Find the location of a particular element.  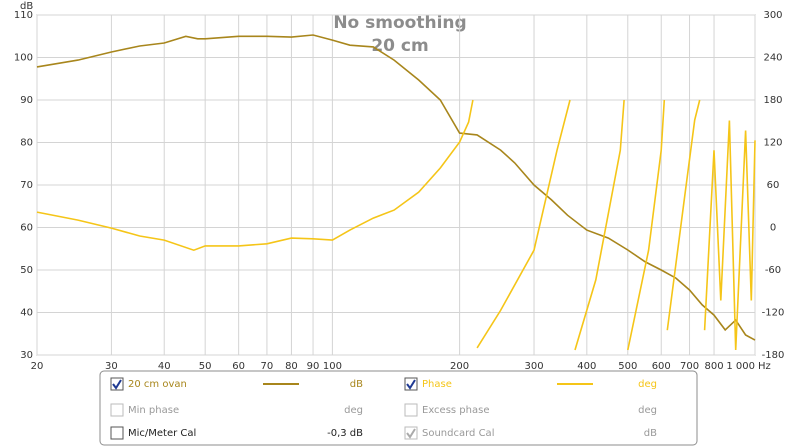

y-tick-label: 100 is located at coordinates (23, 58).